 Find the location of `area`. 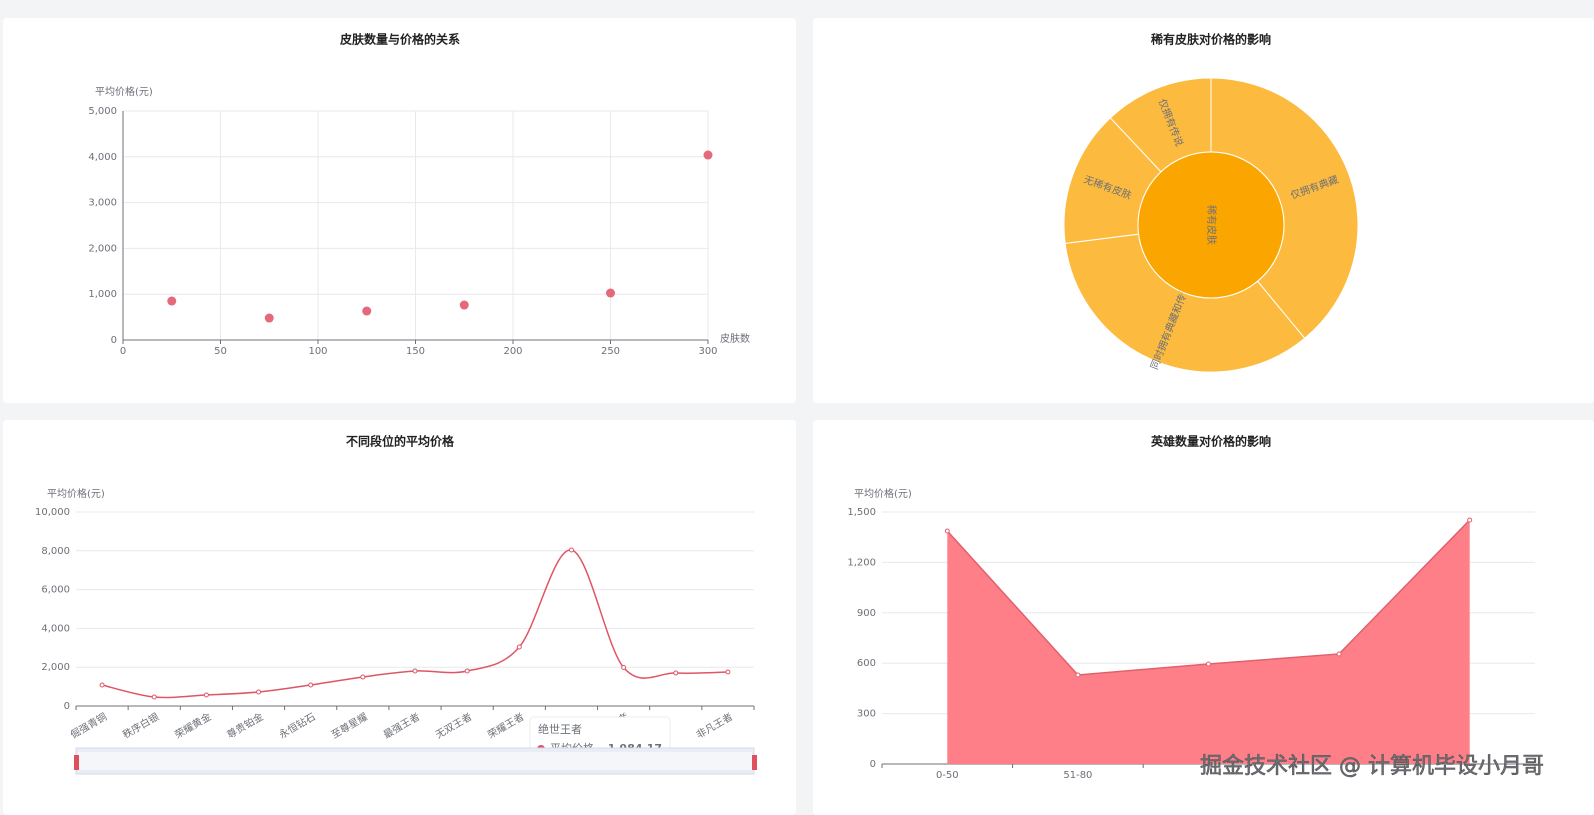

area is located at coordinates (1208, 642).